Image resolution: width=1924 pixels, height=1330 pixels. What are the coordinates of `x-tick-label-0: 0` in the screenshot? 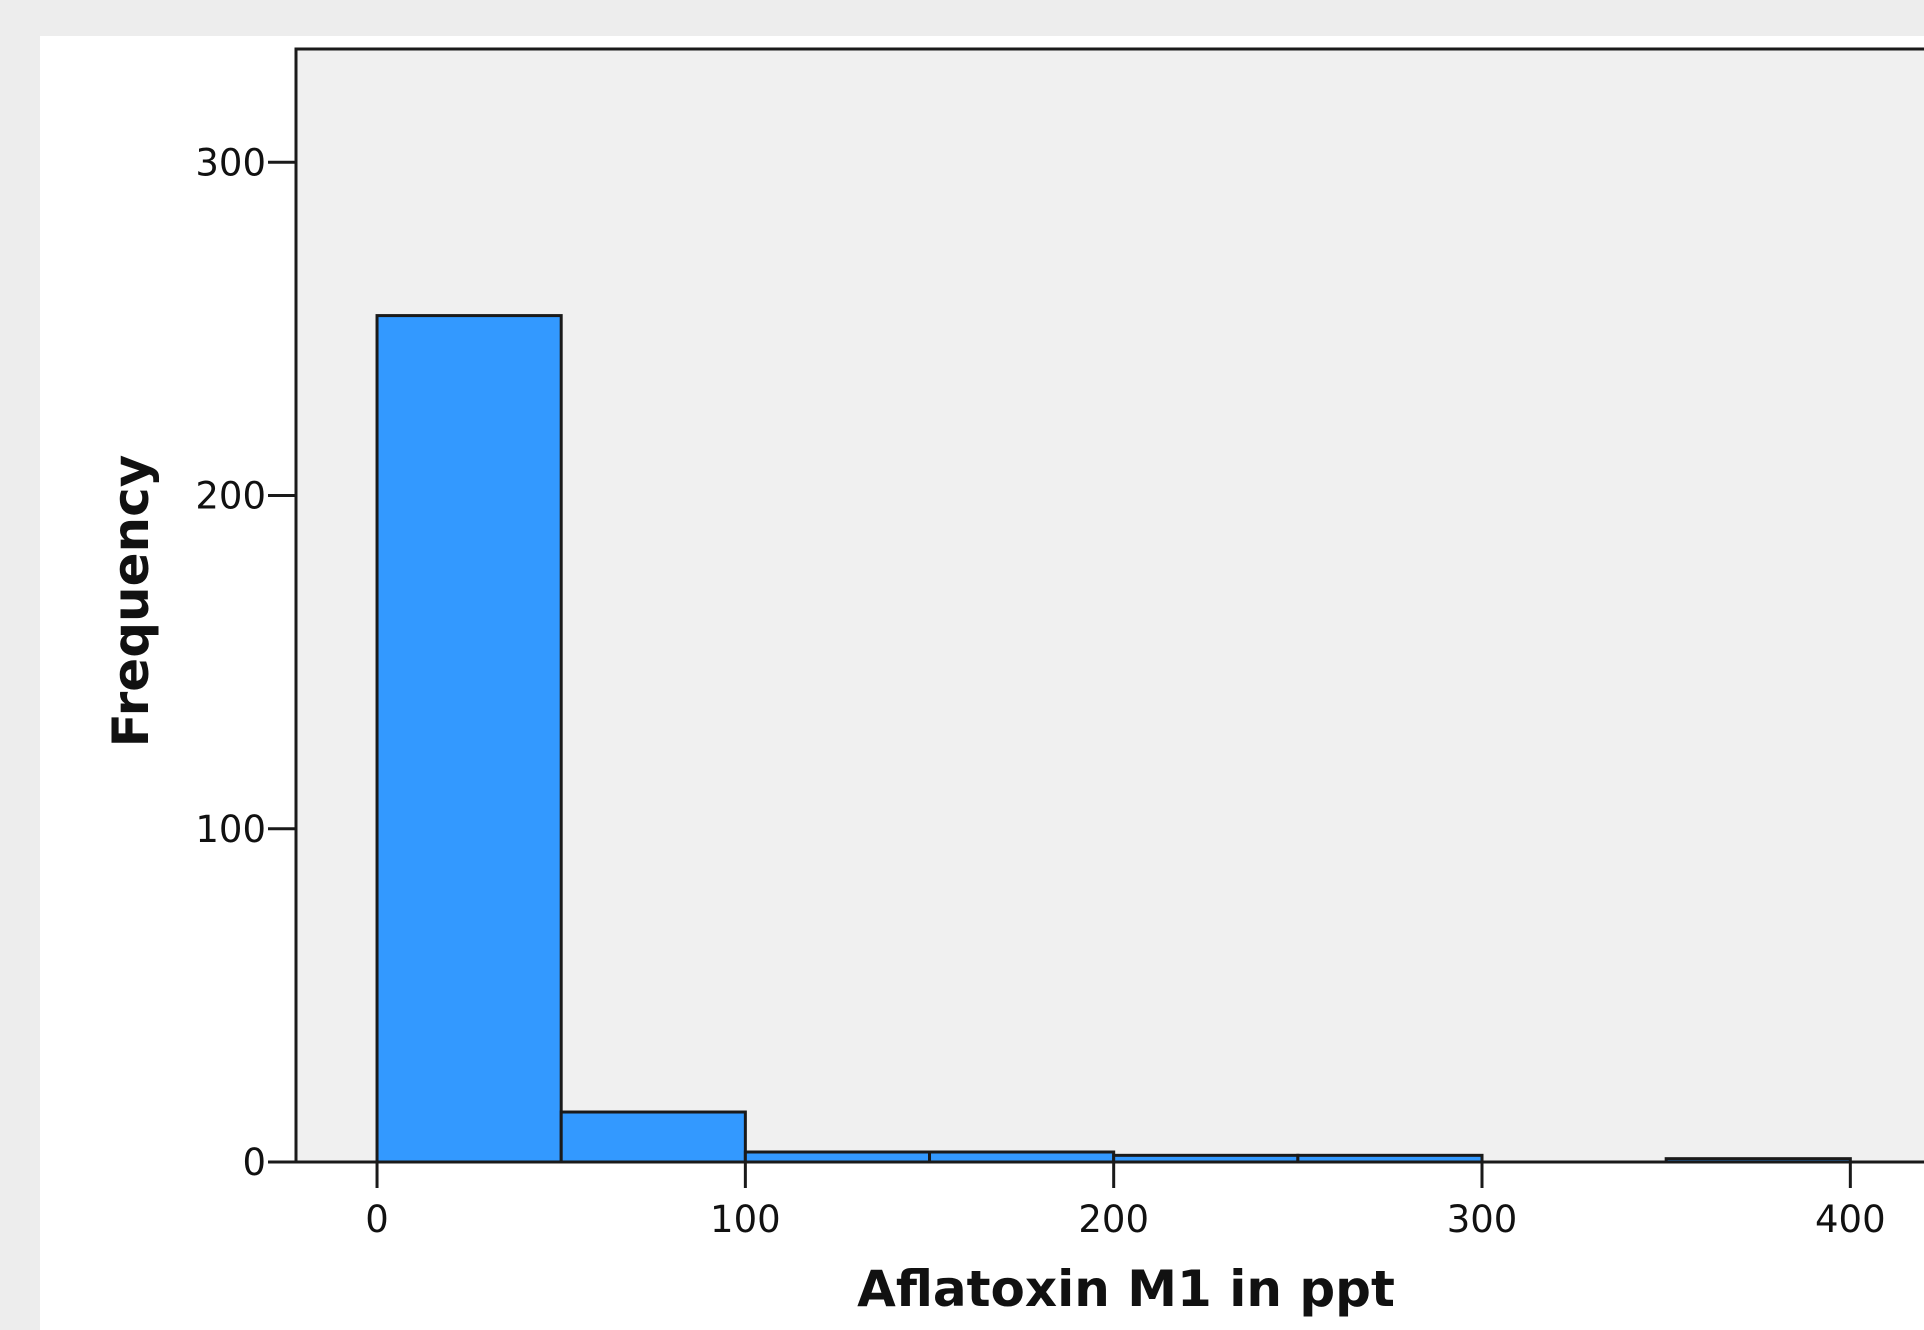 It's located at (377, 1219).